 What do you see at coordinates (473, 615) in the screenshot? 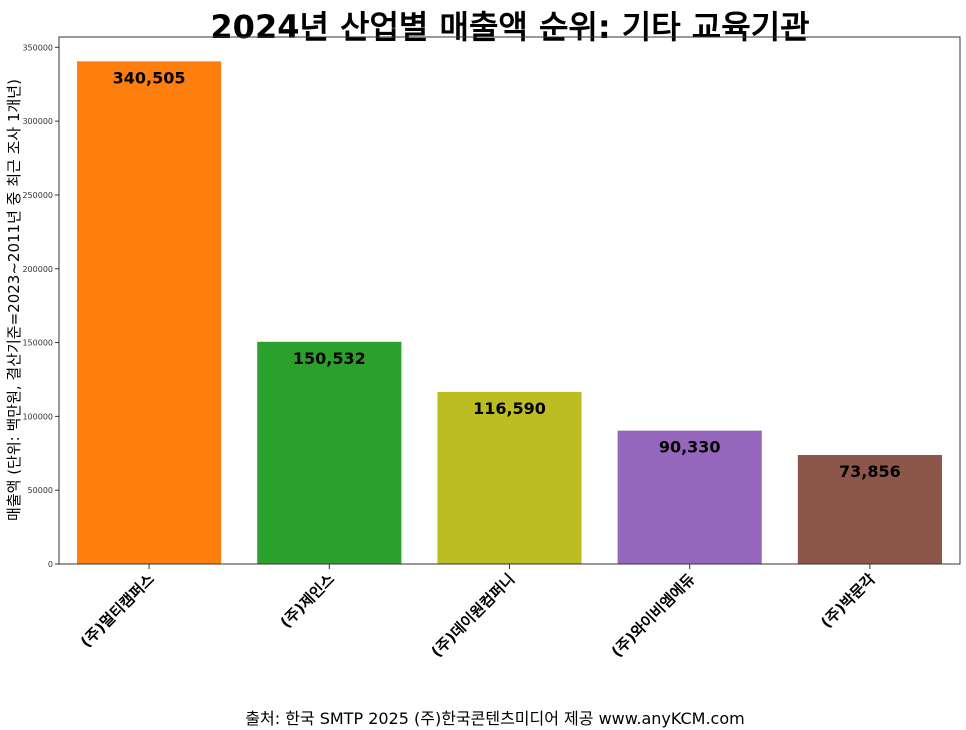
I see `x-tick-label-3: (주)데이원컴퍼니` at bounding box center [473, 615].